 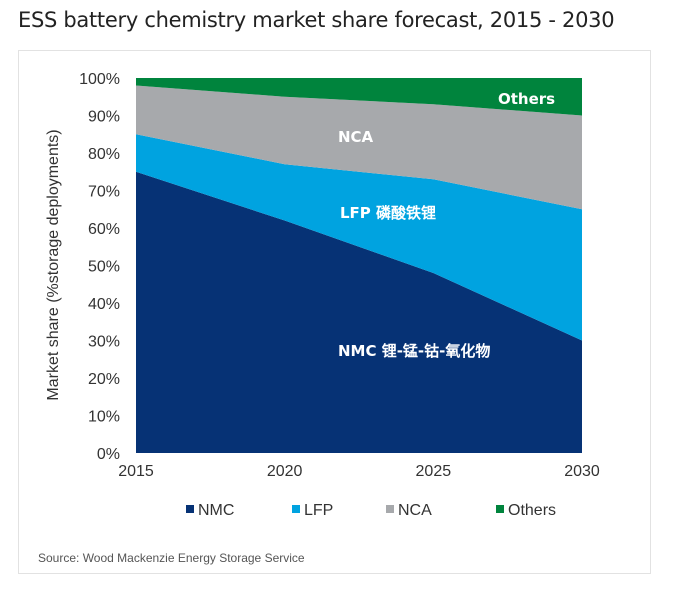 I want to click on area-label-lfp: LFP 磷酸铁锂, so click(x=388, y=213).